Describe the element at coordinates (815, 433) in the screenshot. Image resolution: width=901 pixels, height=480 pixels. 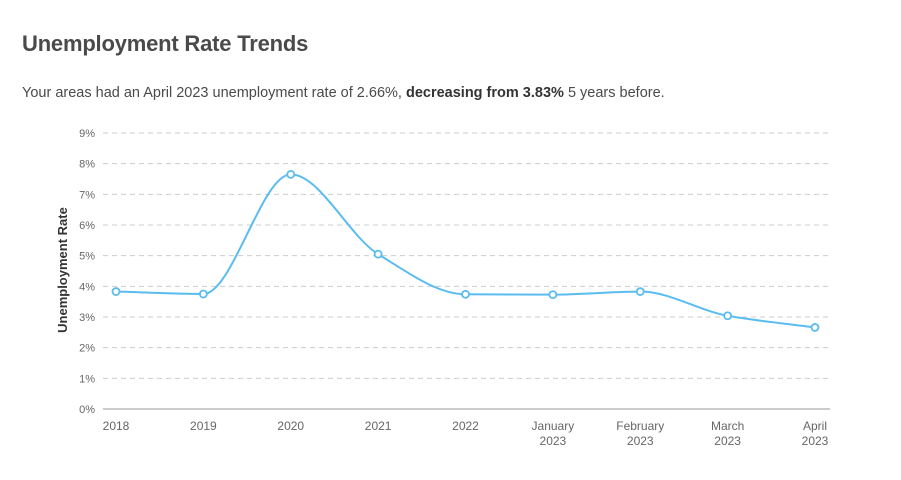
I see `x-tick-label: April 2023` at that location.